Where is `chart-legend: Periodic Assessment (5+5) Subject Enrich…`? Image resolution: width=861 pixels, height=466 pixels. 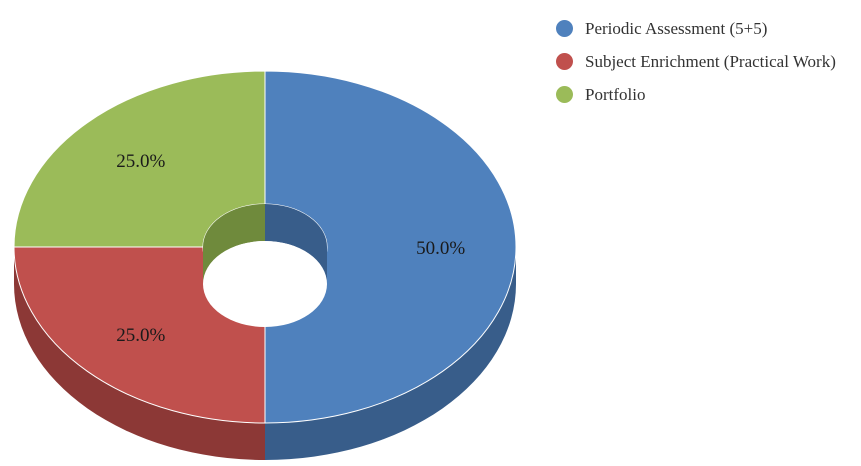
chart-legend: Periodic Assessment (5+5) Subject Enrich… is located at coordinates (696, 61).